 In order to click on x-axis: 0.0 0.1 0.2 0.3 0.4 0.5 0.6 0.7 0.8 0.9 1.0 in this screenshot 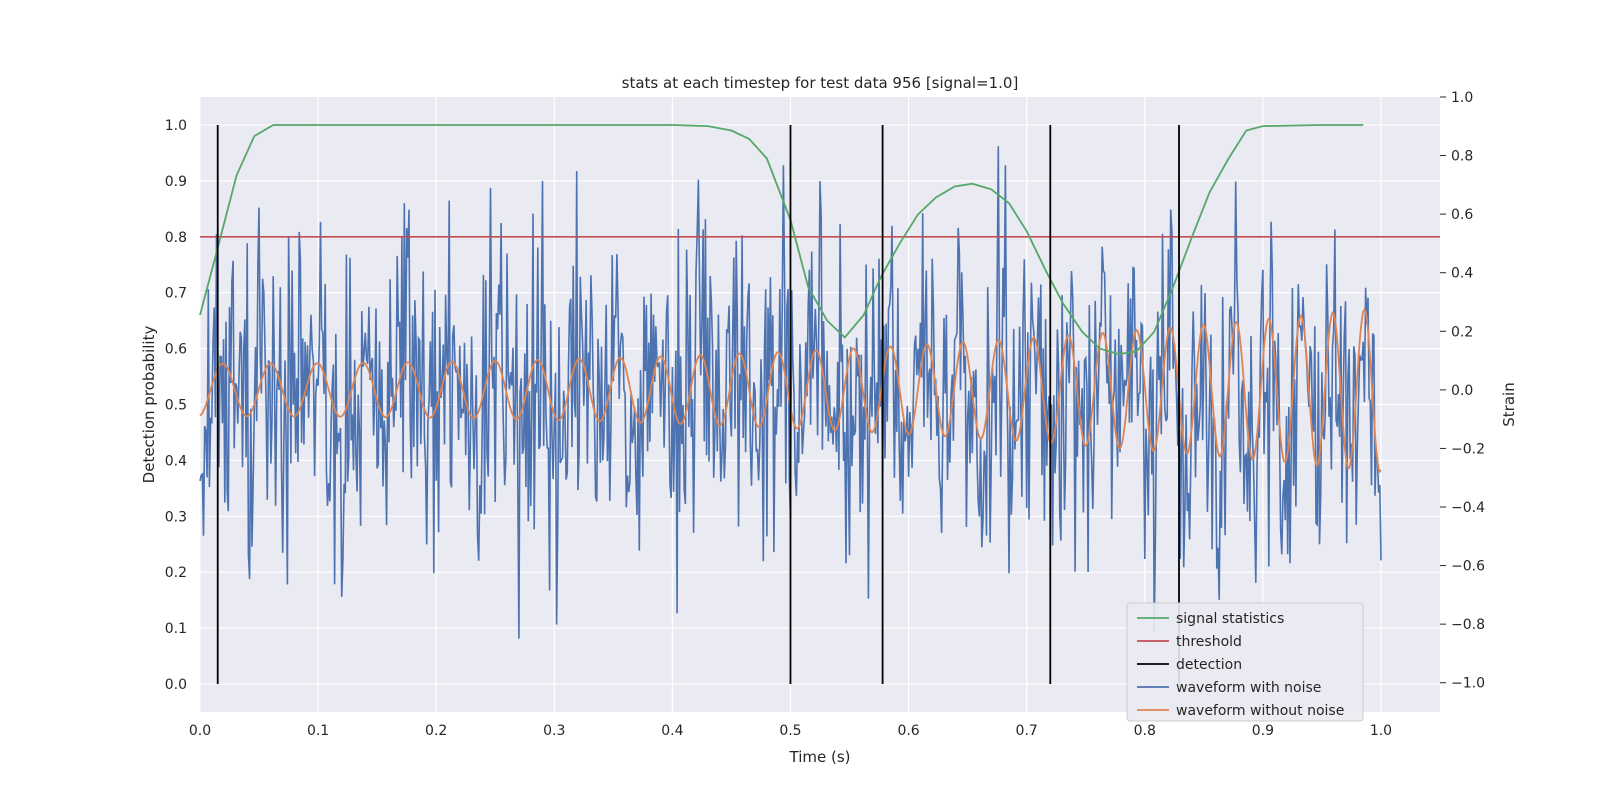, I will do `click(790, 731)`.